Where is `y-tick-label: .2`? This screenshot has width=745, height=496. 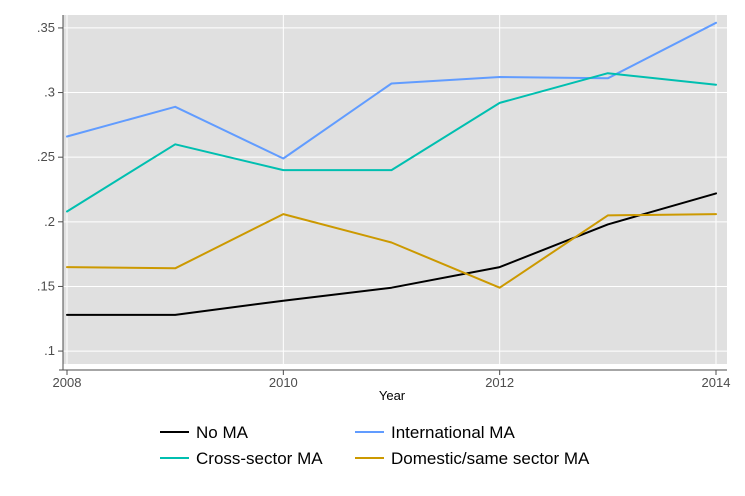 y-tick-label: .2 is located at coordinates (49, 221).